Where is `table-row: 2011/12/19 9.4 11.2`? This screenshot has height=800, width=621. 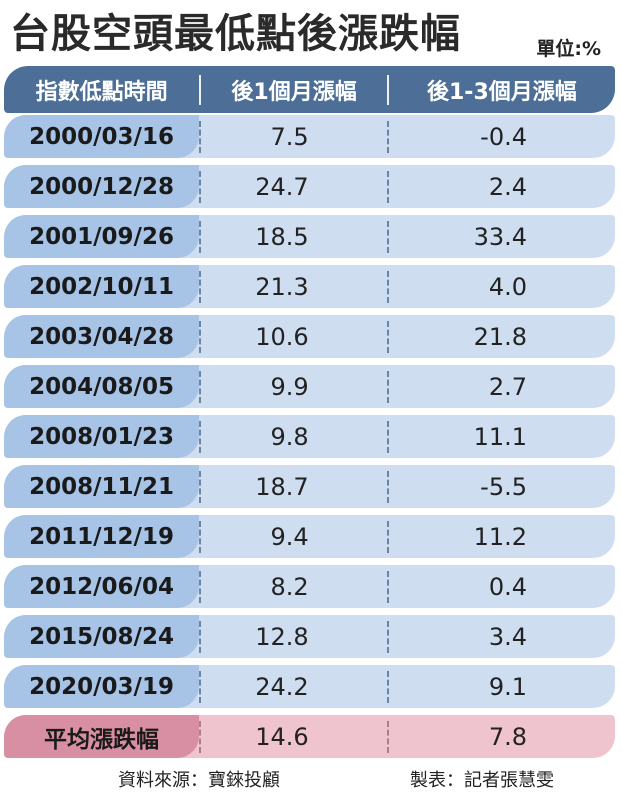 table-row: 2011/12/19 9.4 11.2 is located at coordinates (309, 536).